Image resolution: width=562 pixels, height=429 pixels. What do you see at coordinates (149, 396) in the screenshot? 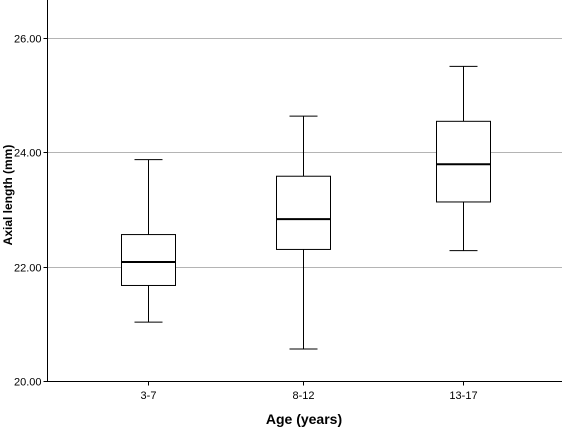
I see `x-tick-label: 3-7` at bounding box center [149, 396].